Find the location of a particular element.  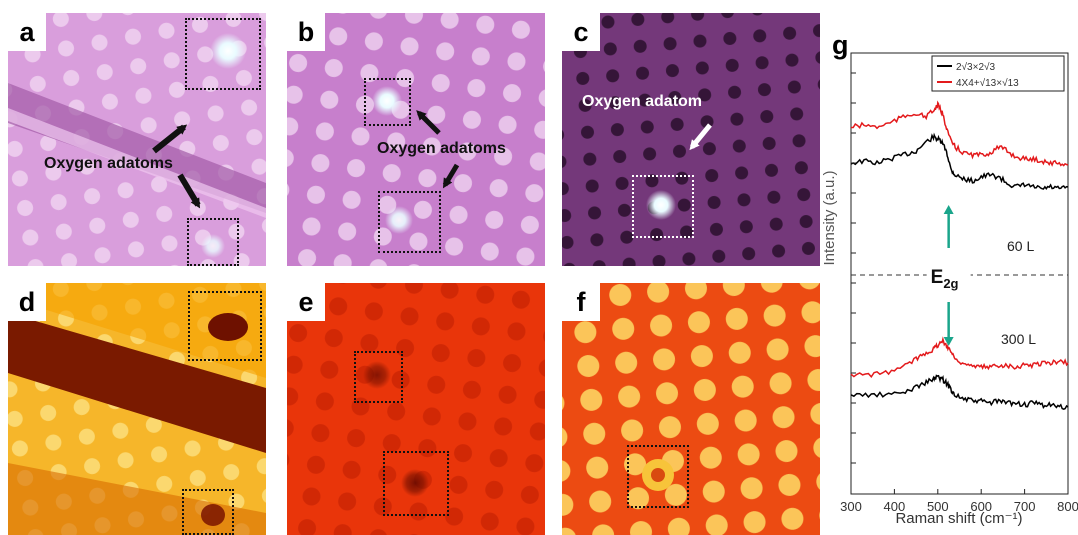

e2g-label-bg is located at coordinates (948, 275).